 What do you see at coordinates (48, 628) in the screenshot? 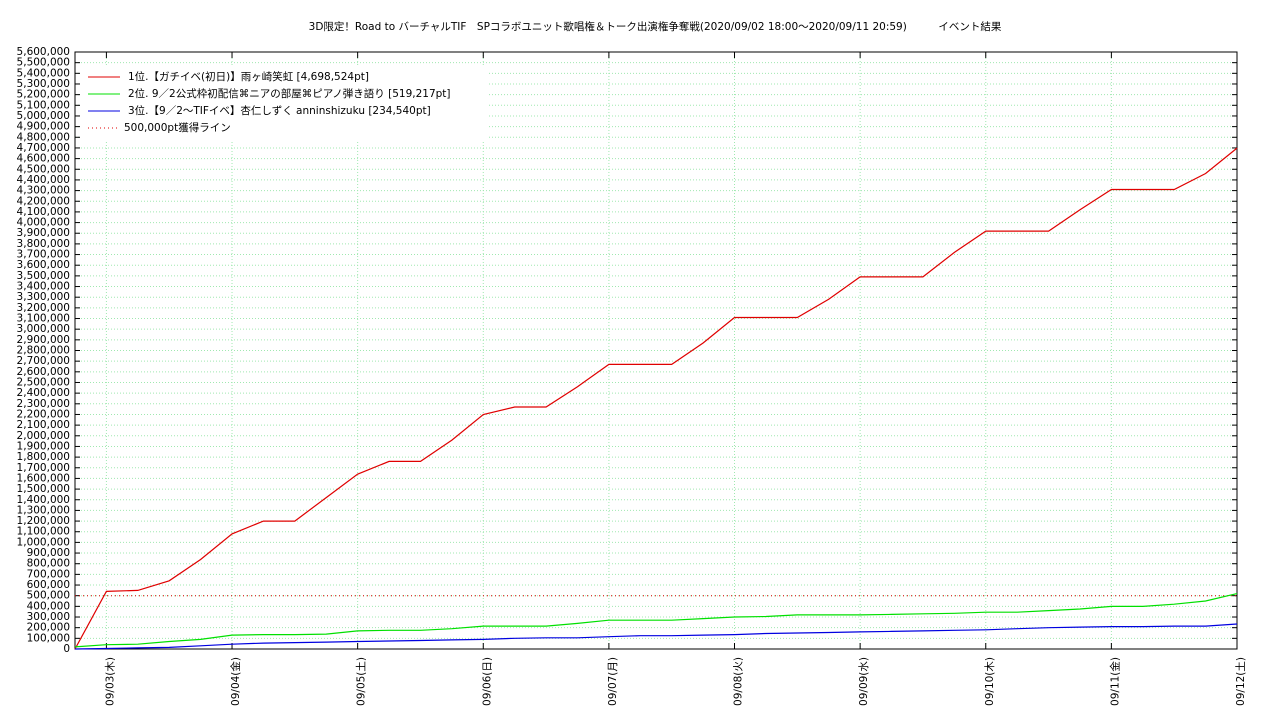
I see `y-tick-label: 200,000` at bounding box center [48, 628].